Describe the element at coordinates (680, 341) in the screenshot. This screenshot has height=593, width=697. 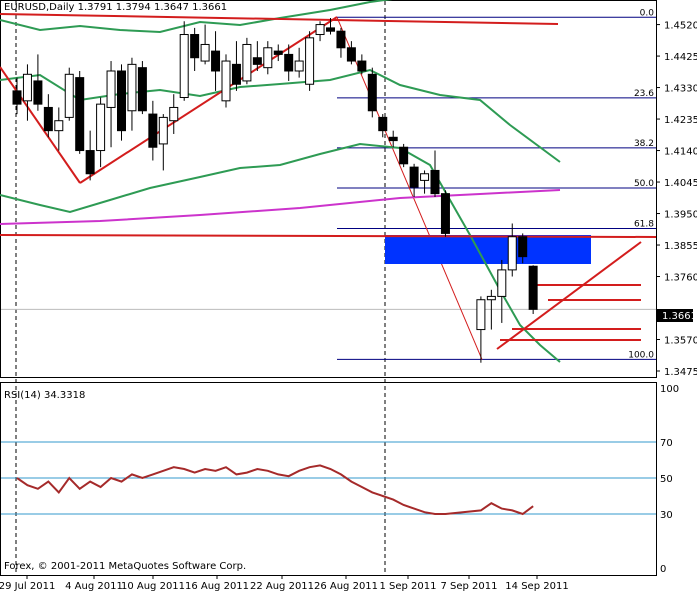
I see `price-tick-label: 1.3570` at that location.